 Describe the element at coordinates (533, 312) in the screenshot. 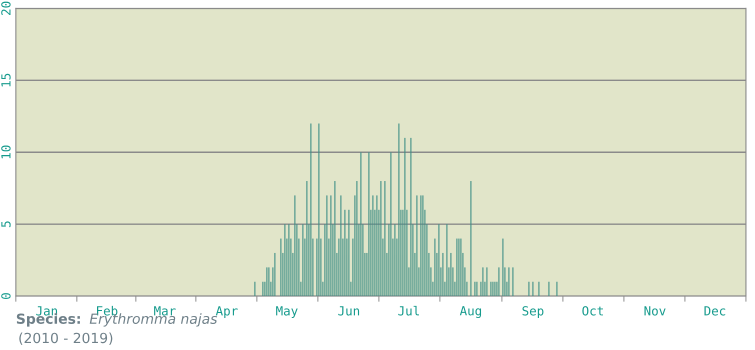

I see `x-tick-label: Sep` at that location.